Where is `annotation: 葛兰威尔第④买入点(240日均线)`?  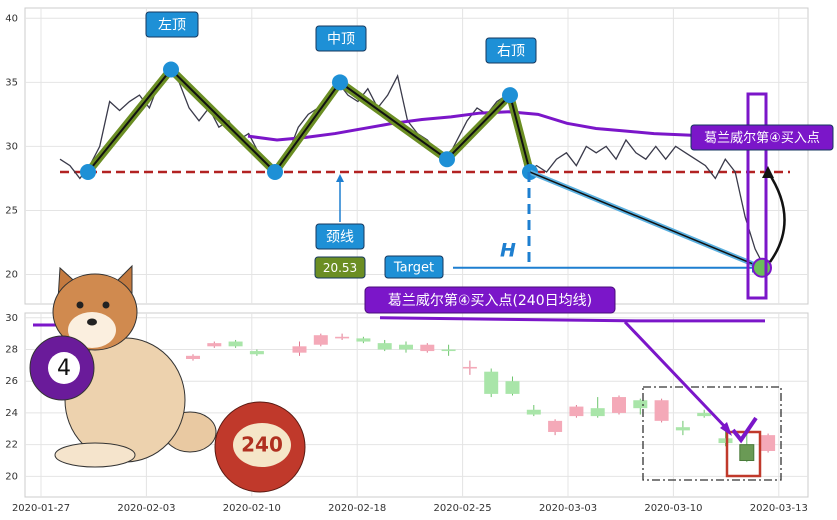 annotation: 葛兰威尔第④买入点(240日均线) is located at coordinates (490, 300).